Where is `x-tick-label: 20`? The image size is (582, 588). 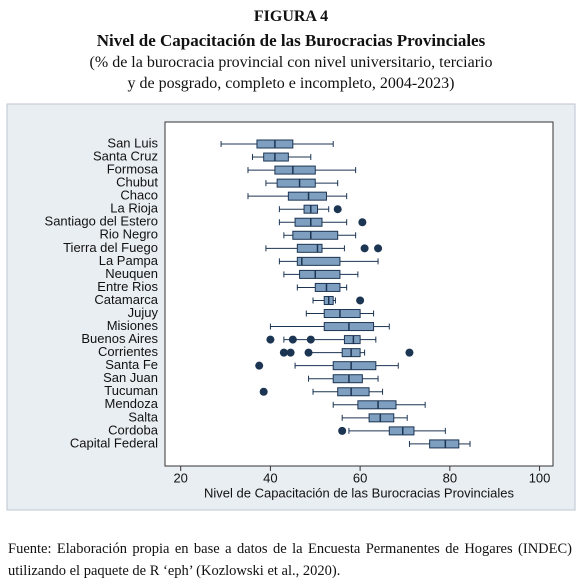
x-tick-label: 20 is located at coordinates (180, 477).